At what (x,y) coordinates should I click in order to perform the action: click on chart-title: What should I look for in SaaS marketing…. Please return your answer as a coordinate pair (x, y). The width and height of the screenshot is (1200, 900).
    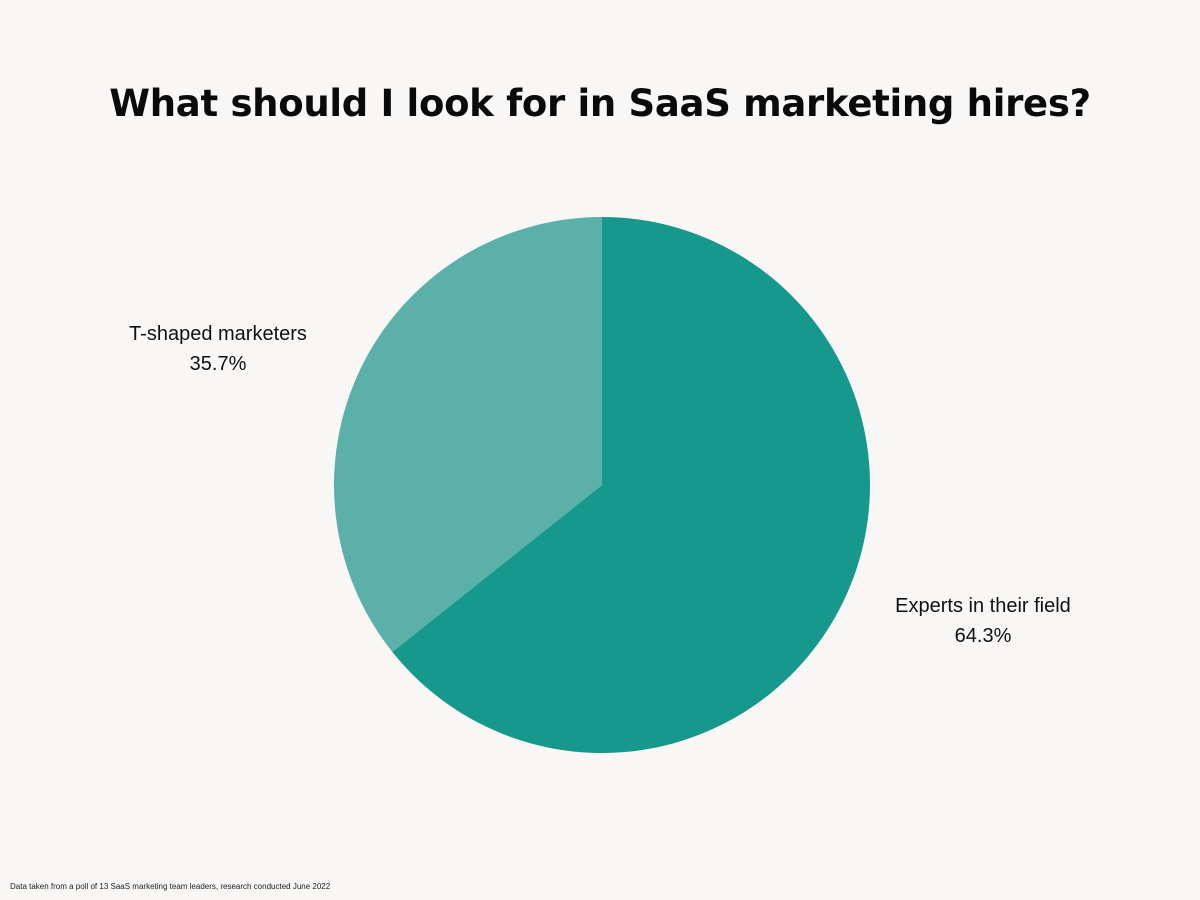
    Looking at the image, I should click on (600, 103).